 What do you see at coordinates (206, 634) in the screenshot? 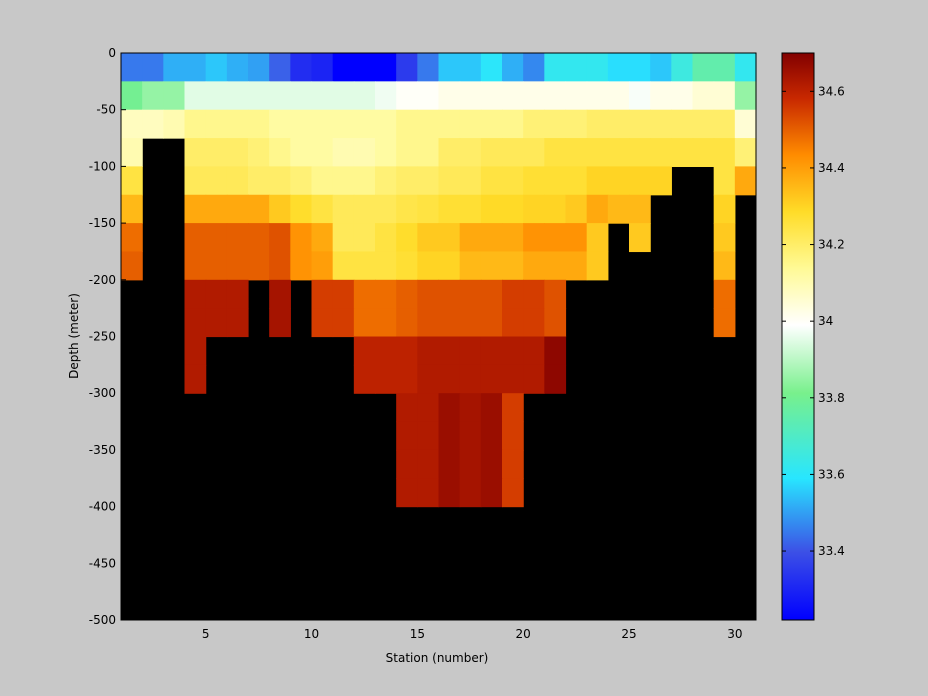
I see `x-tick-label: 5` at bounding box center [206, 634].